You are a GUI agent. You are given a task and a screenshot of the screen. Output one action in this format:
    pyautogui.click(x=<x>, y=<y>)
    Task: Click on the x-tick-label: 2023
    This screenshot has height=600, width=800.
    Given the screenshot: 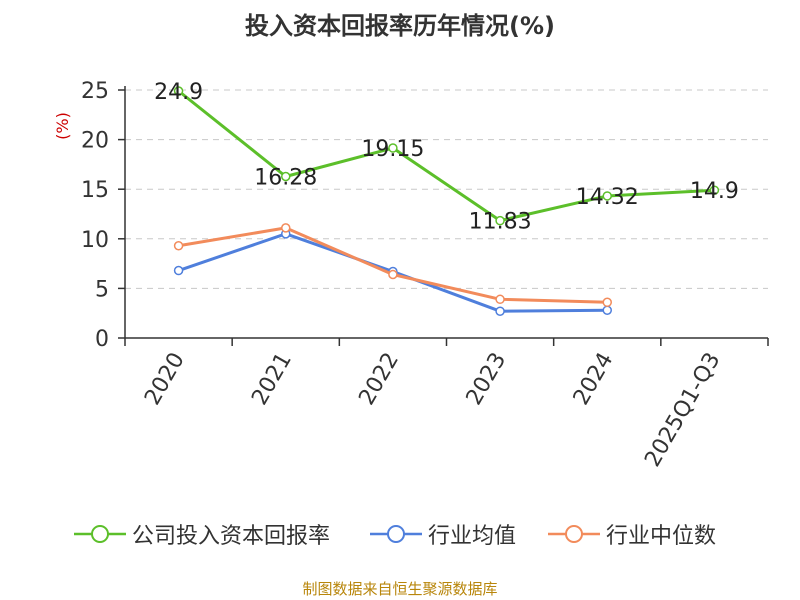 What is the action you would take?
    pyautogui.click(x=487, y=379)
    